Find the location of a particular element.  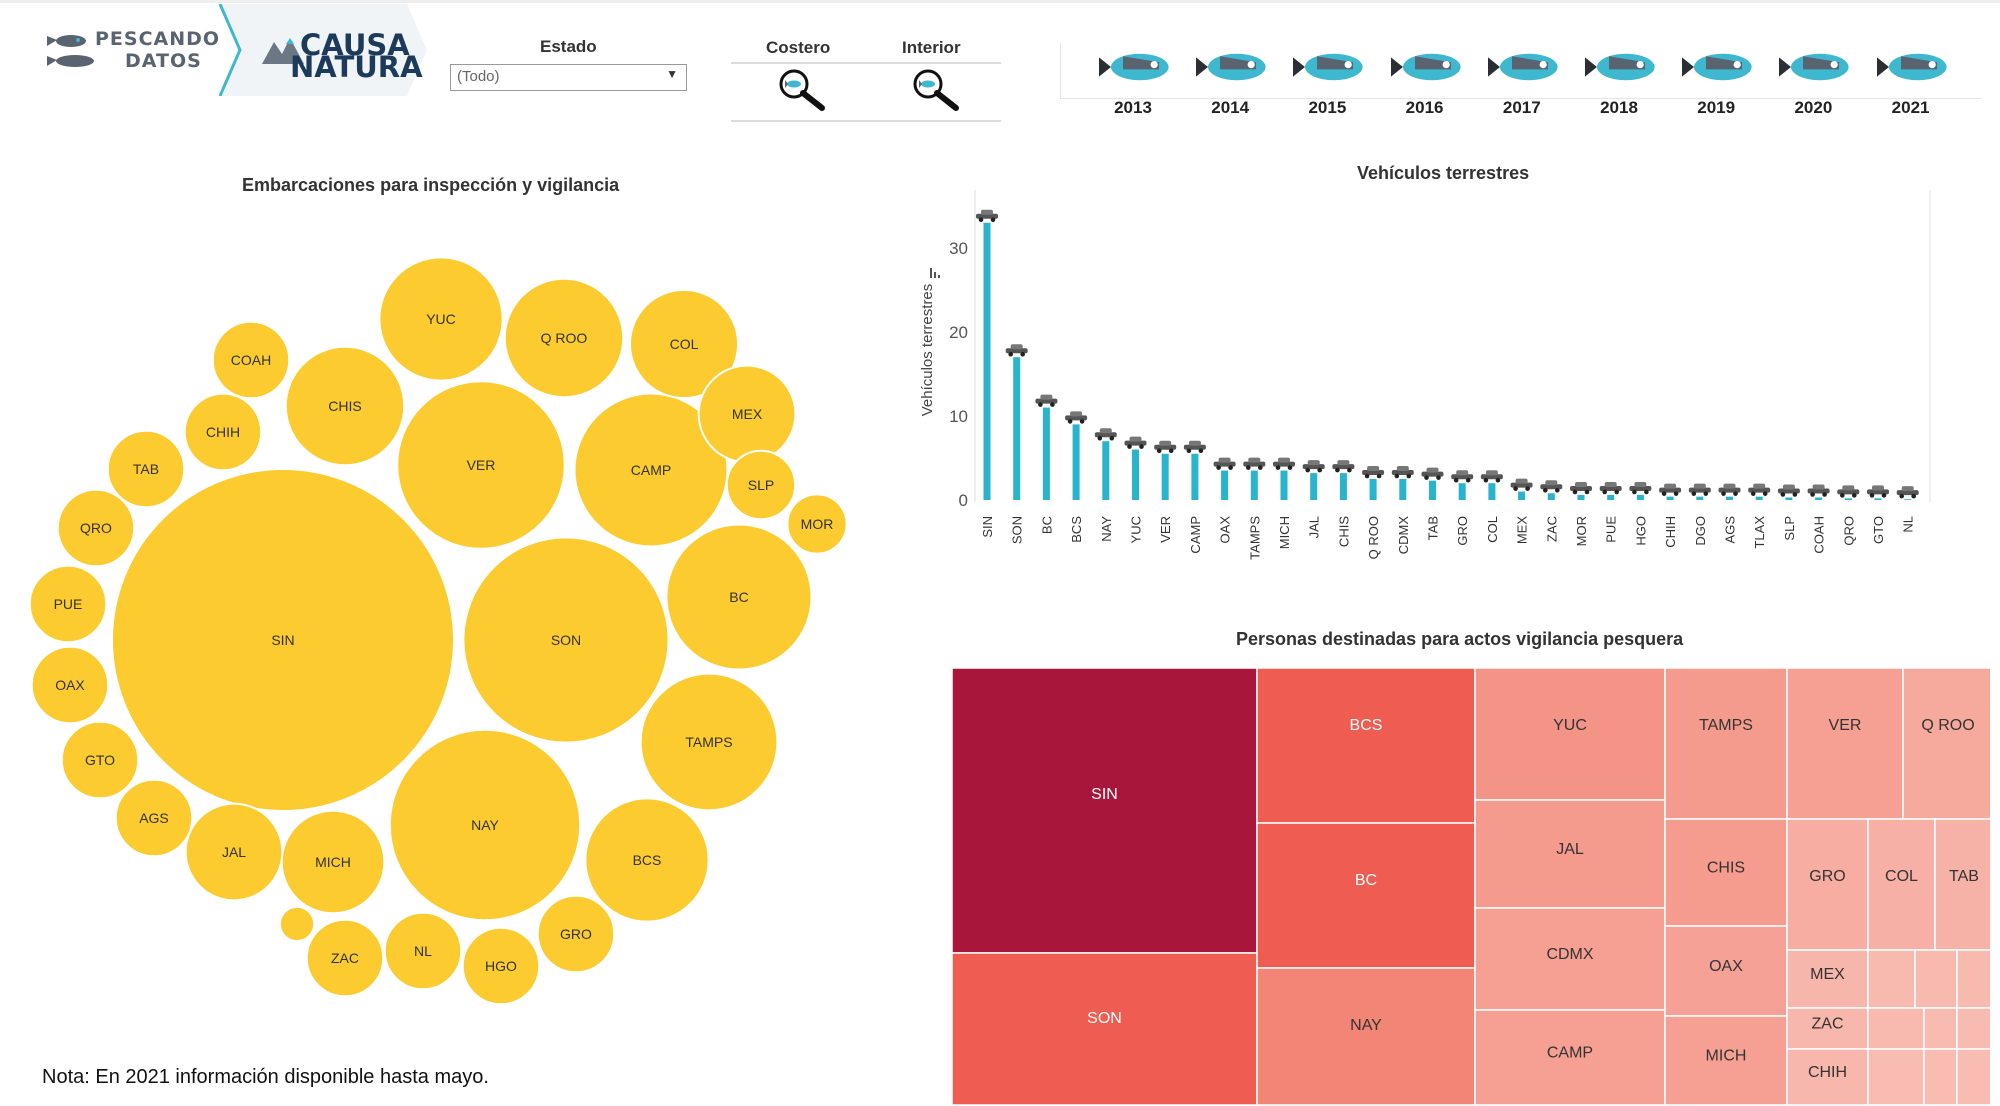

treemap-cell: ZAC is located at coordinates (1827, 1028).